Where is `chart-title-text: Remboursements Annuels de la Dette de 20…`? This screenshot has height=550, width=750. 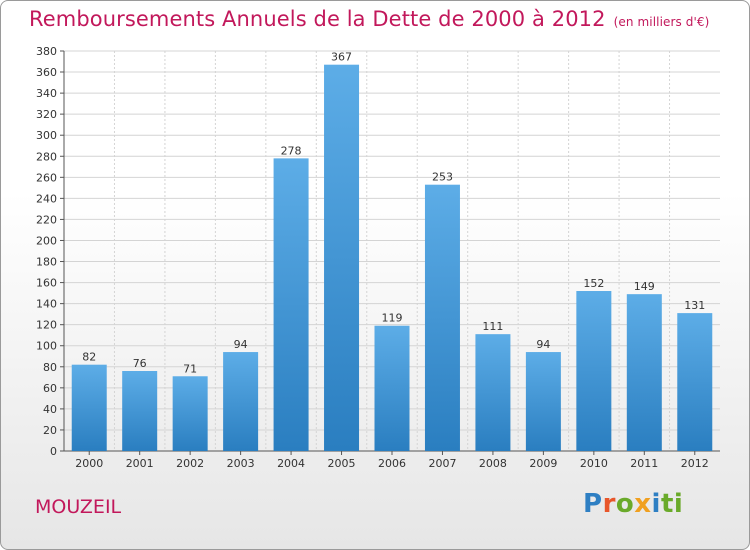 chart-title-text: Remboursements Annuels de la Dette de 20… is located at coordinates (317, 19).